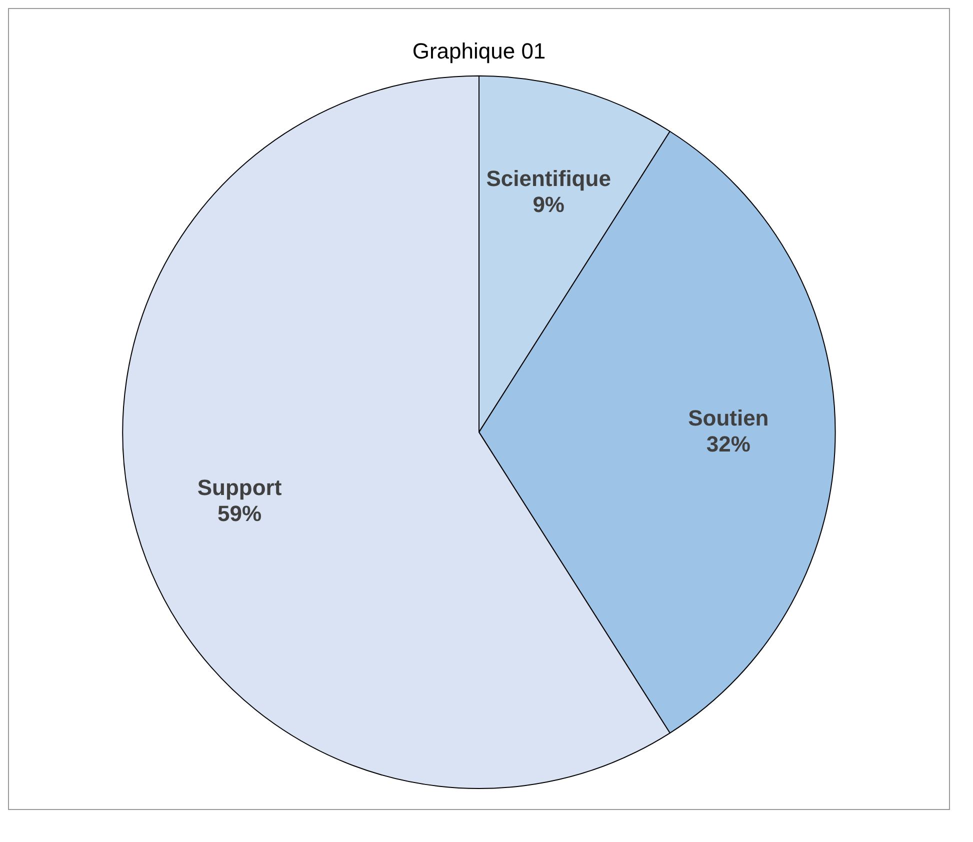 The height and width of the screenshot is (842, 973). I want to click on slice-label: Soutien, so click(728, 417).